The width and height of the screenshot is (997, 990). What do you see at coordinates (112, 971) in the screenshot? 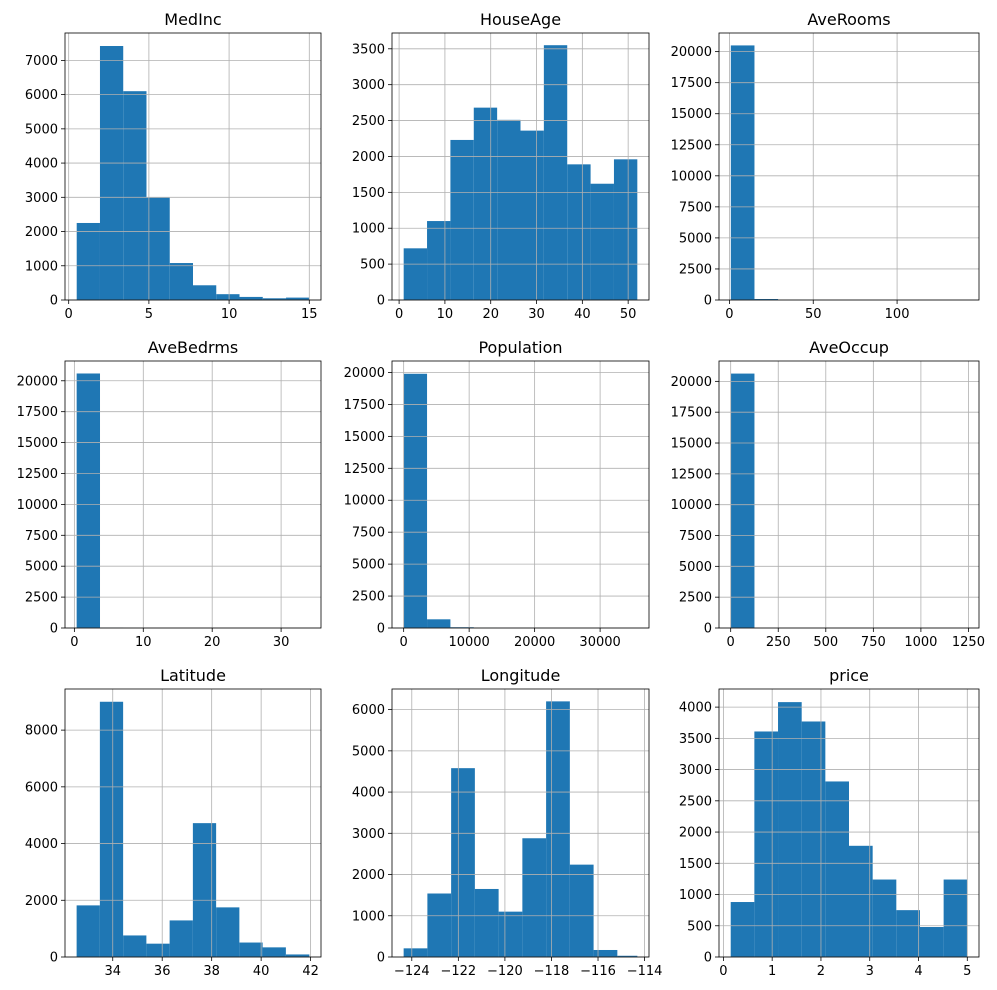
I see `latitude-xtick-label-1: 34` at bounding box center [112, 971].